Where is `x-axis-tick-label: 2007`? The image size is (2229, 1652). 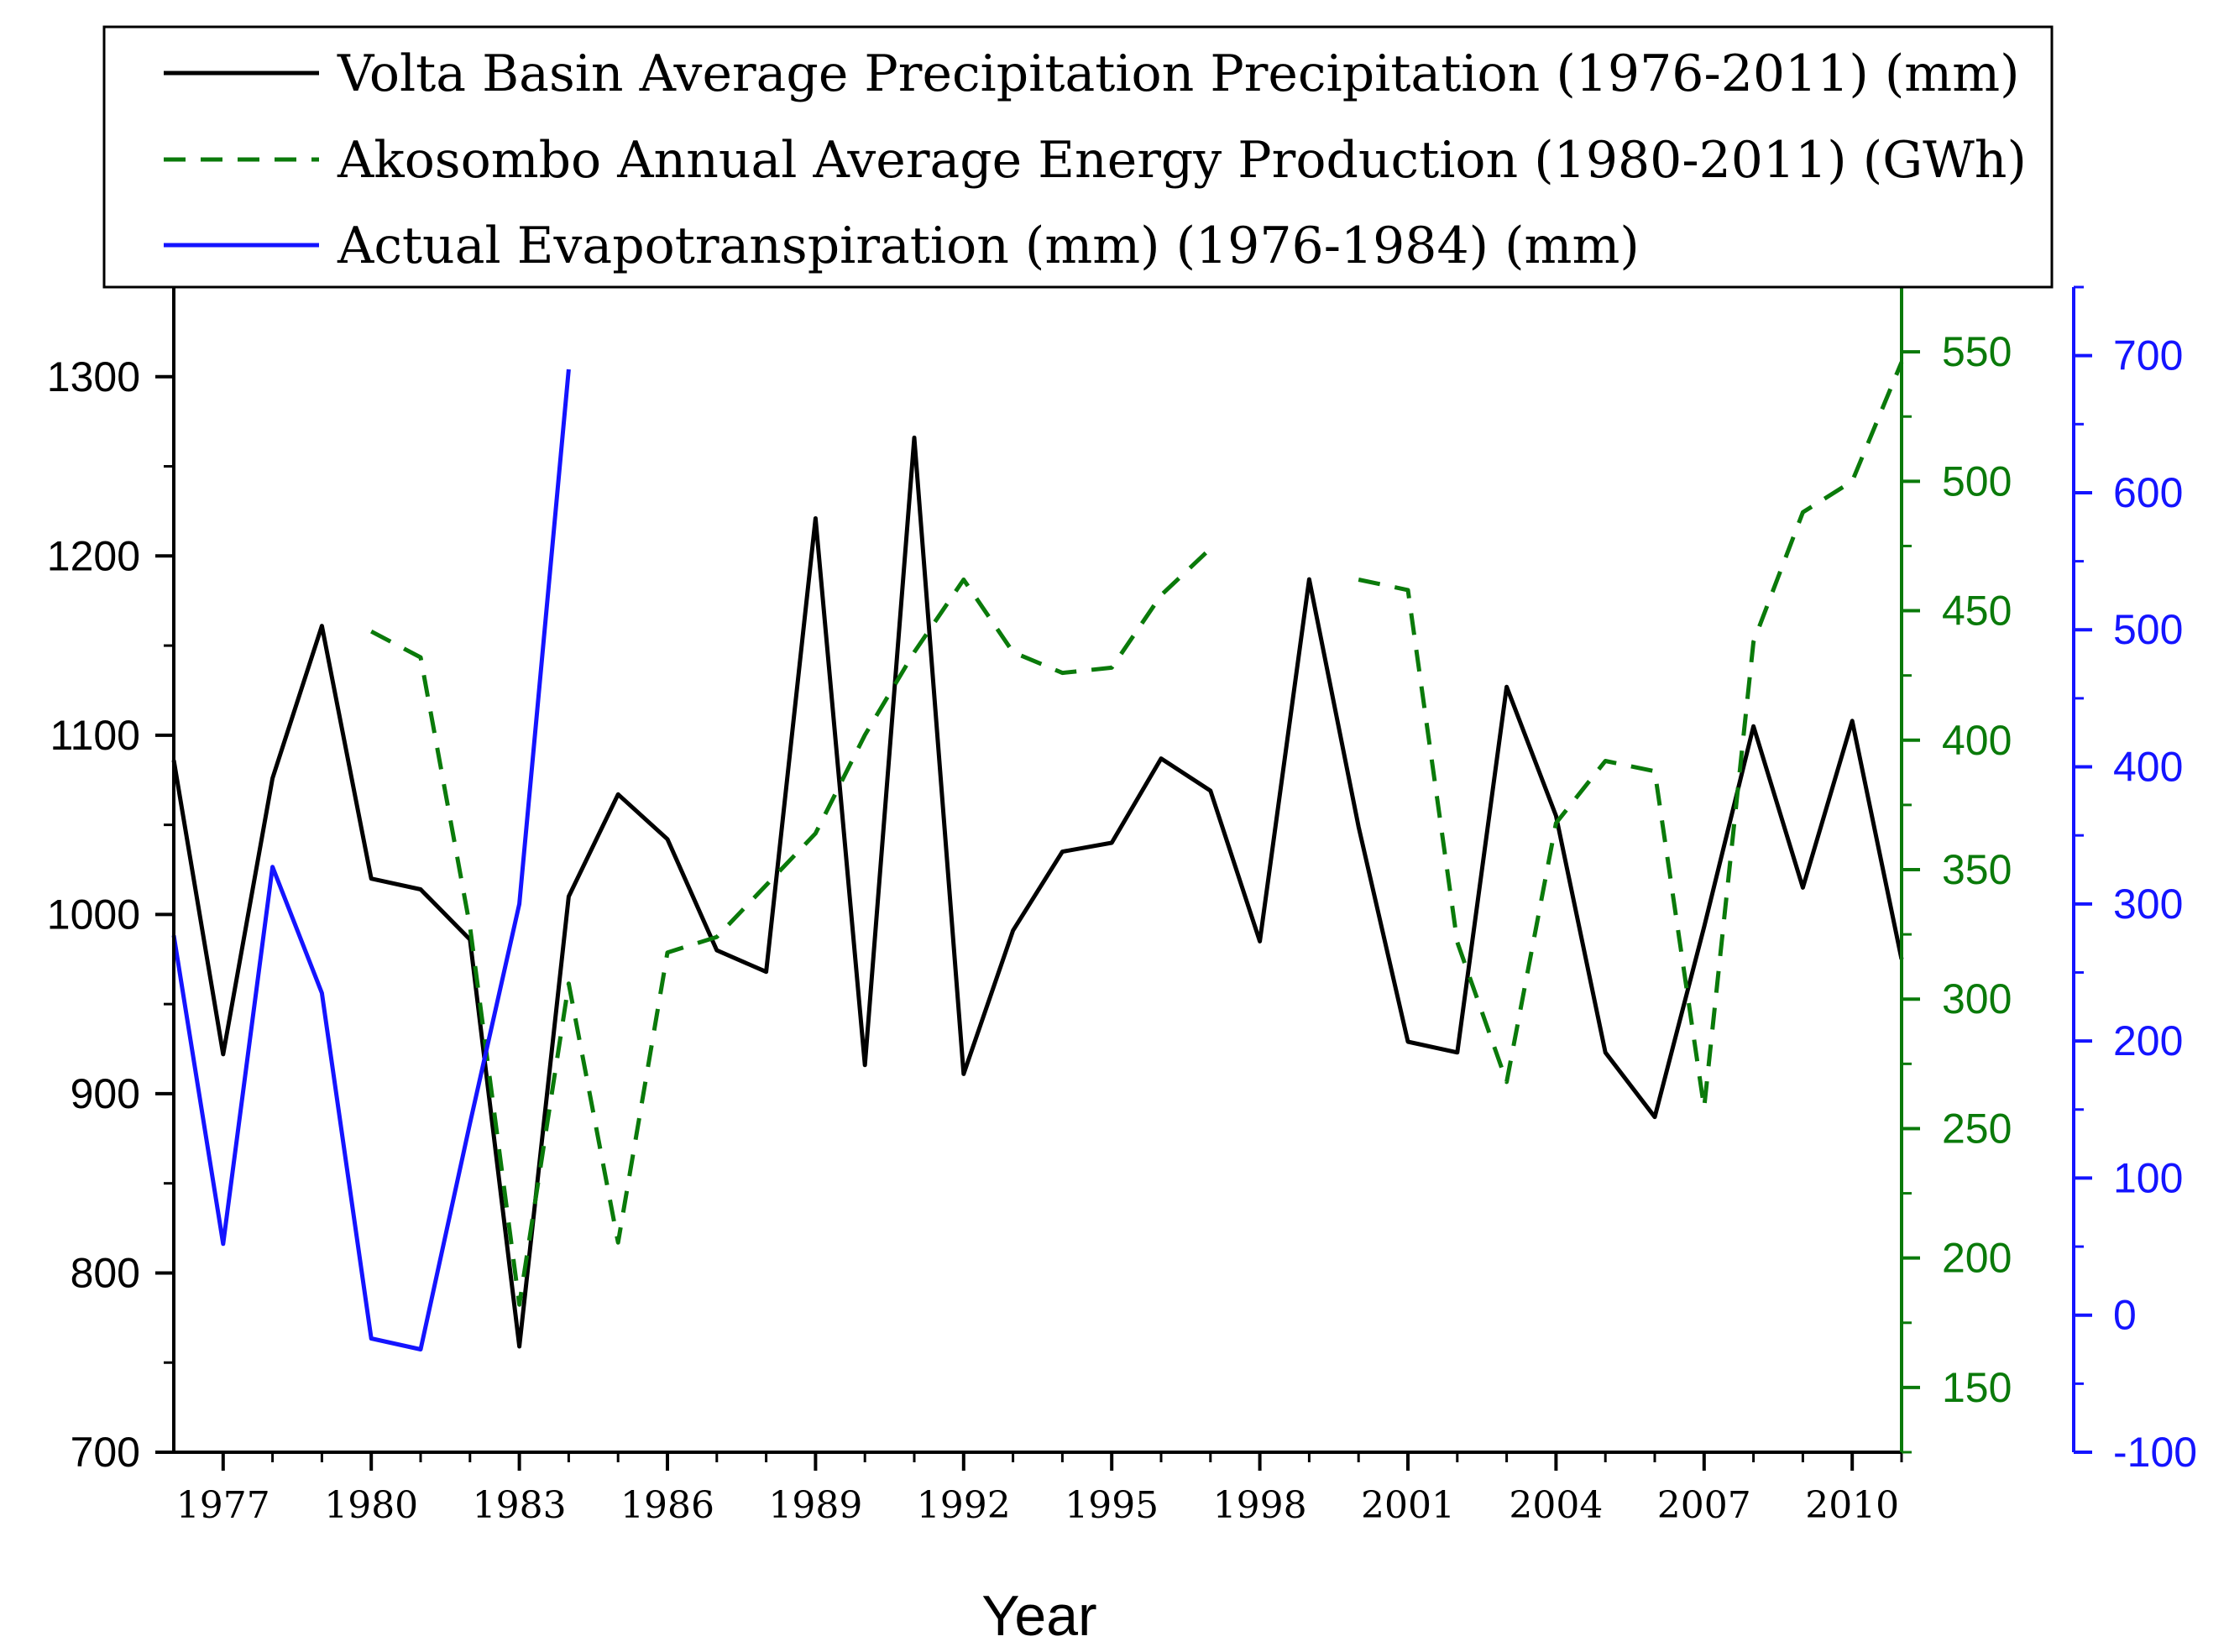
x-axis-tick-label: 2007 is located at coordinates (1704, 1506).